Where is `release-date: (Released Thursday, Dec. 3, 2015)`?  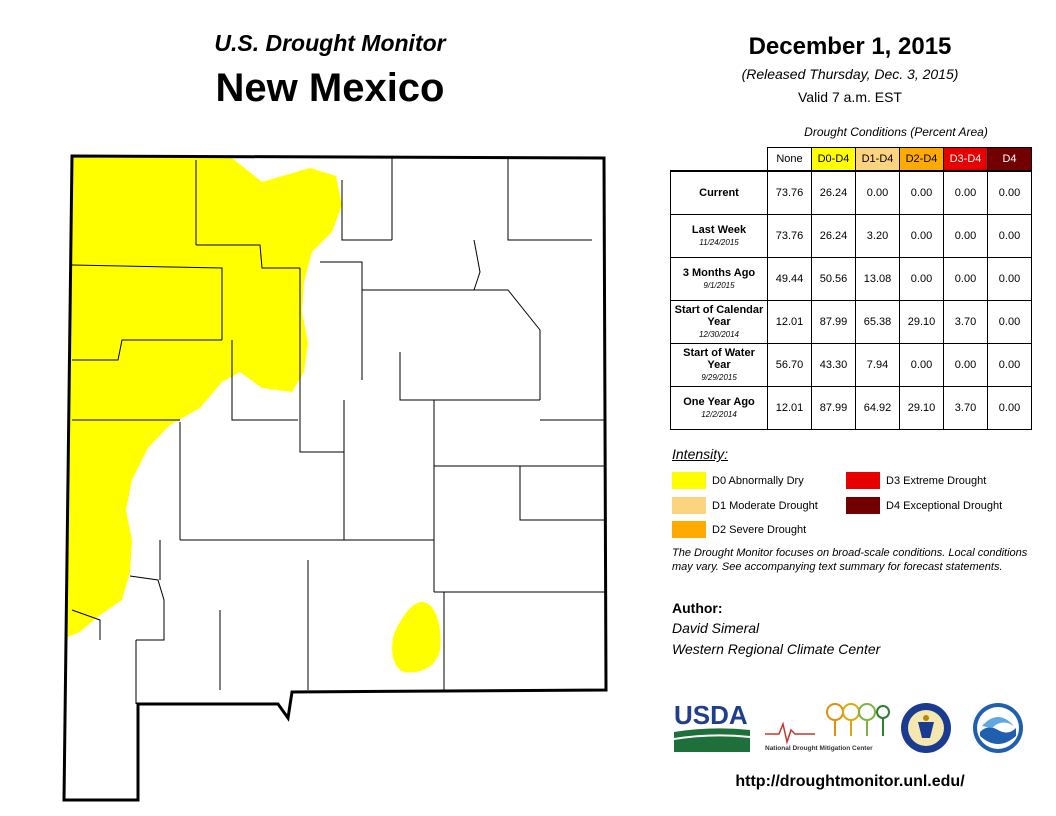
release-date: (Released Thursday, Dec. 3, 2015) is located at coordinates (850, 74).